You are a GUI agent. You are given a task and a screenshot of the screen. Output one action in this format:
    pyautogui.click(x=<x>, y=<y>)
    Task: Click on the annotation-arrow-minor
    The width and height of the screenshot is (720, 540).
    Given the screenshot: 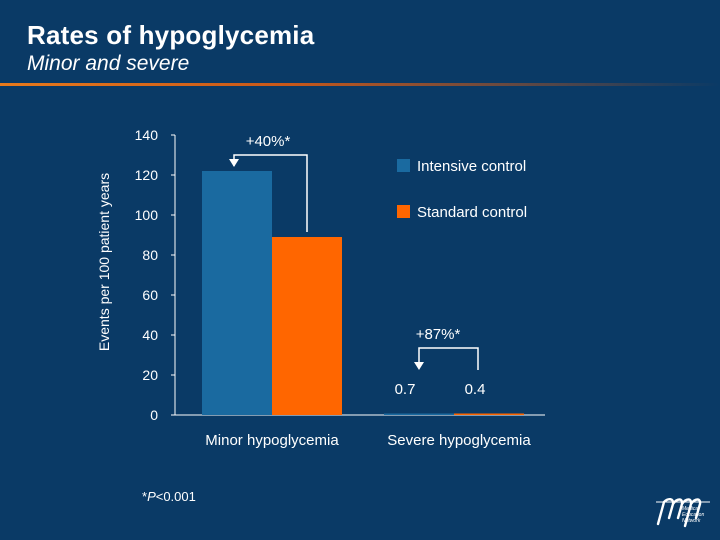 What is the action you would take?
    pyautogui.click(x=234, y=163)
    